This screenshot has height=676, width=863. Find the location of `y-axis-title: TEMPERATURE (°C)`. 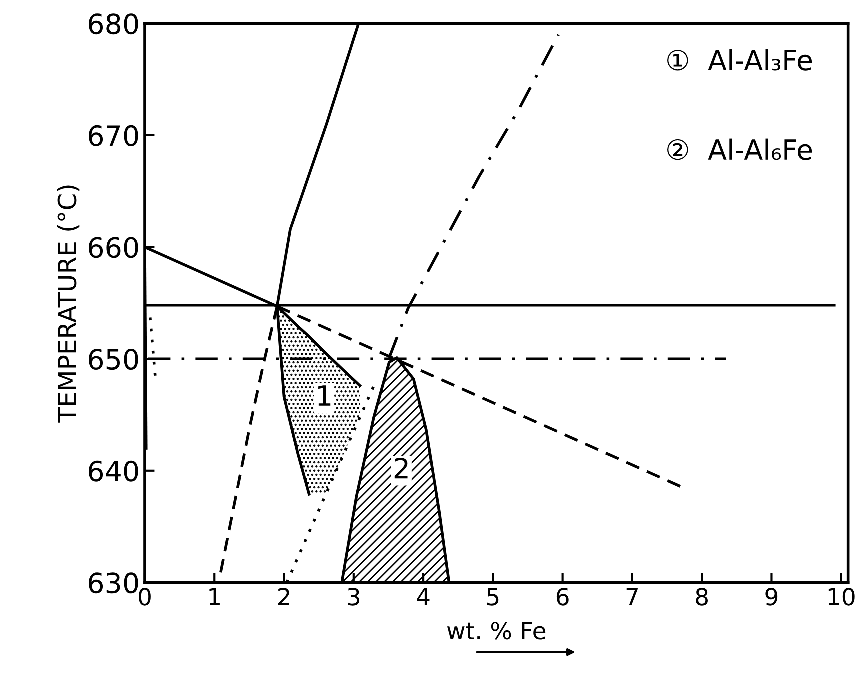

y-axis-title: TEMPERATURE (°C) is located at coordinates (68, 304).